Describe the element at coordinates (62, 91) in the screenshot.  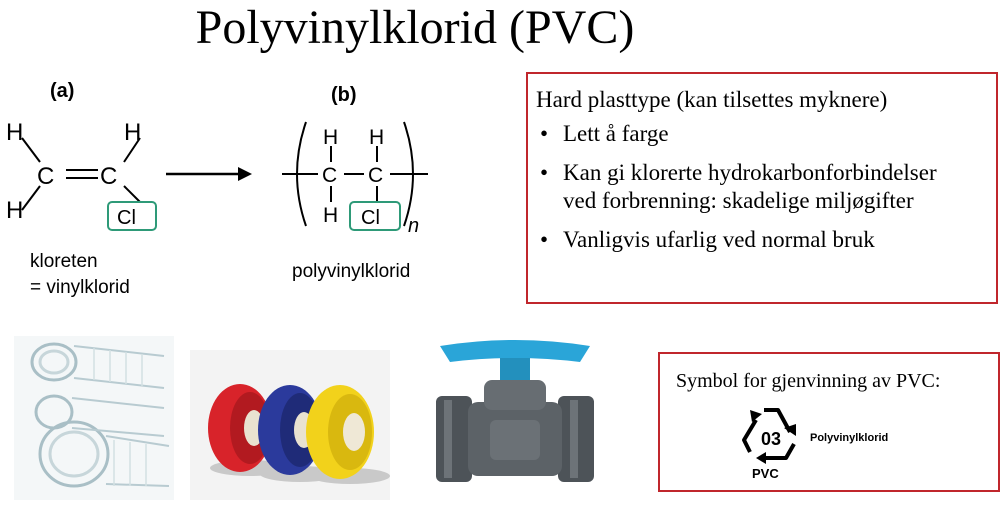
I see `label-a: (a)` at that location.